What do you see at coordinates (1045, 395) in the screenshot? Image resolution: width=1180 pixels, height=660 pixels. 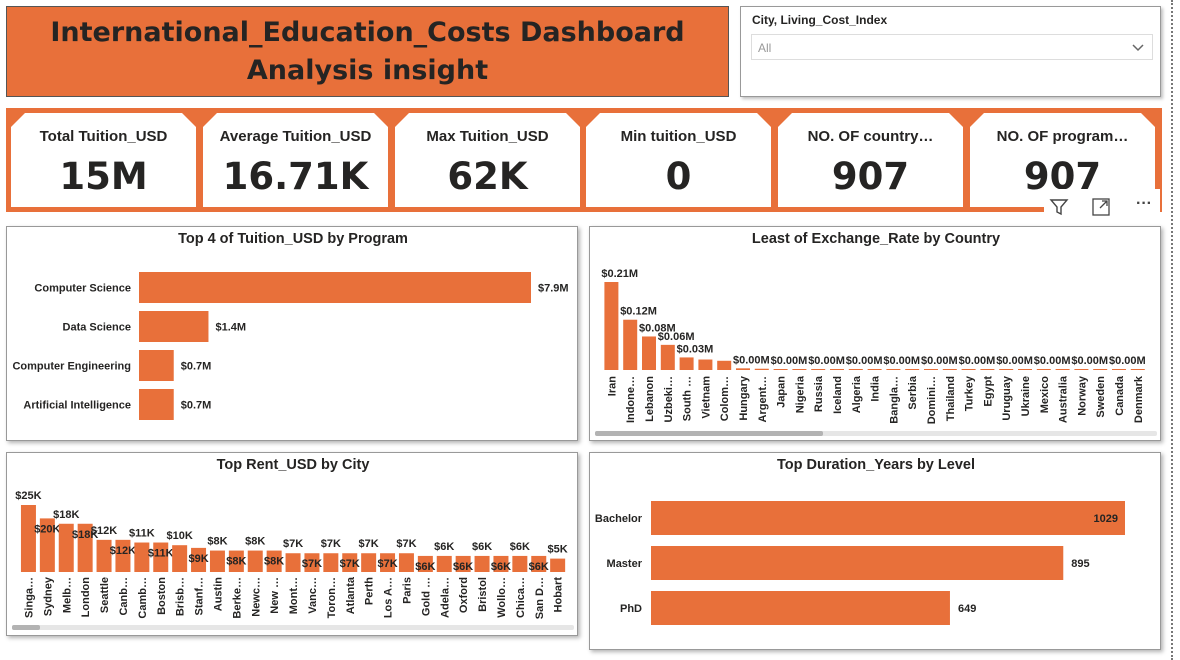 I see `category-label: Mexico` at bounding box center [1045, 395].